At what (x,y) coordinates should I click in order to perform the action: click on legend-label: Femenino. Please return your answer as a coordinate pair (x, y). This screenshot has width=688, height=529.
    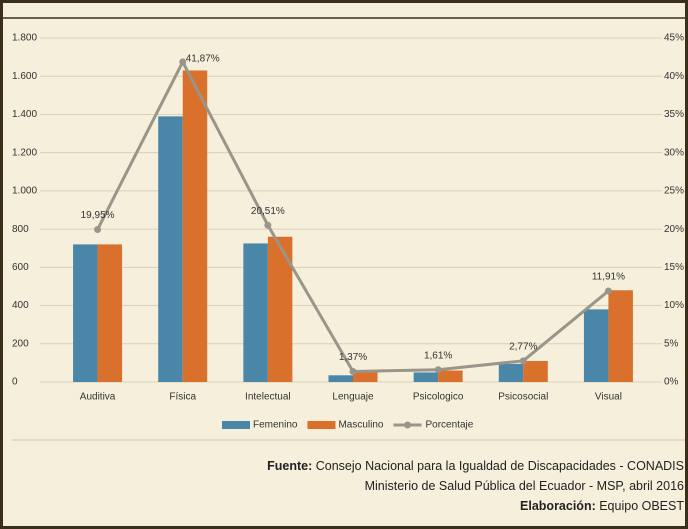
    Looking at the image, I should click on (275, 425).